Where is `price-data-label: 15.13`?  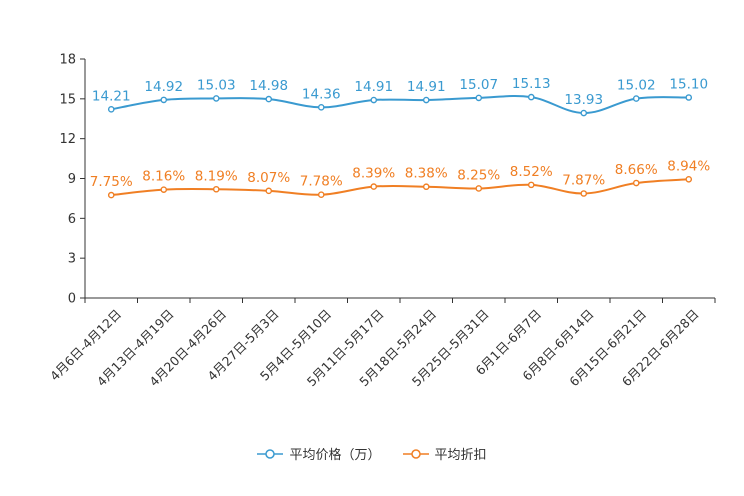 price-data-label: 15.13 is located at coordinates (531, 84).